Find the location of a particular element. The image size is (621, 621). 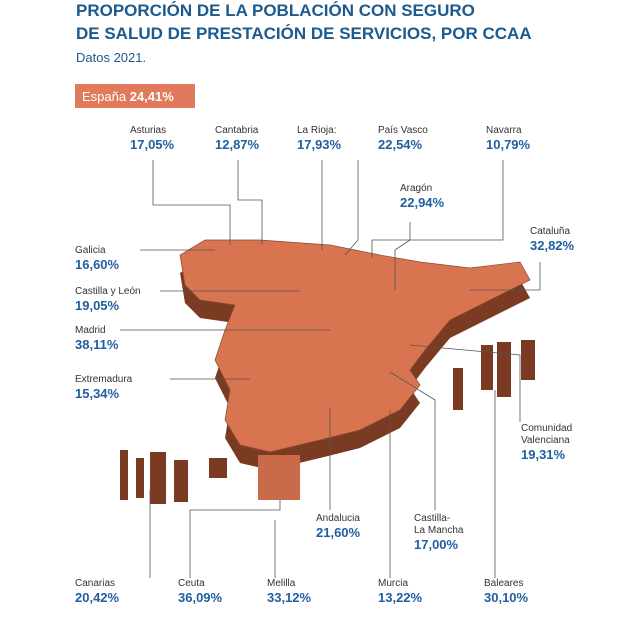

region-value: 17,05% is located at coordinates (152, 144).